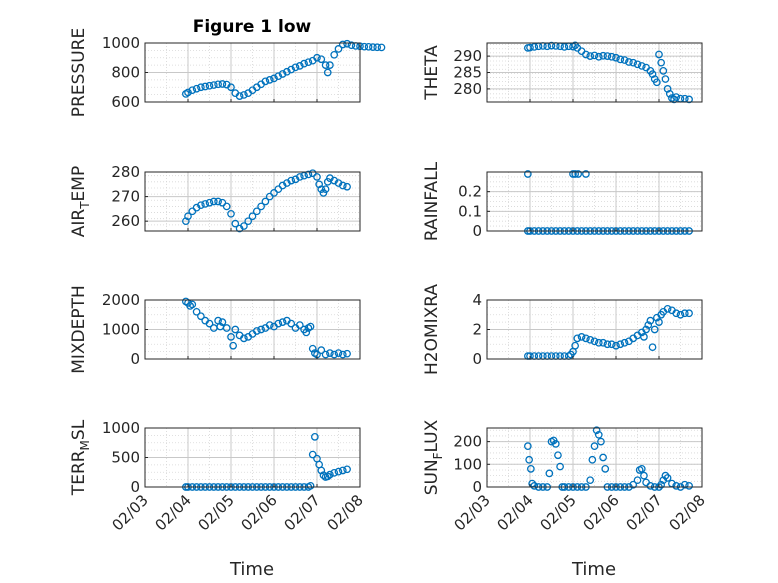  What do you see at coordinates (601, 512) in the screenshot?
I see `sun-flux-x-tick-label: 02/06` at bounding box center [601, 512].